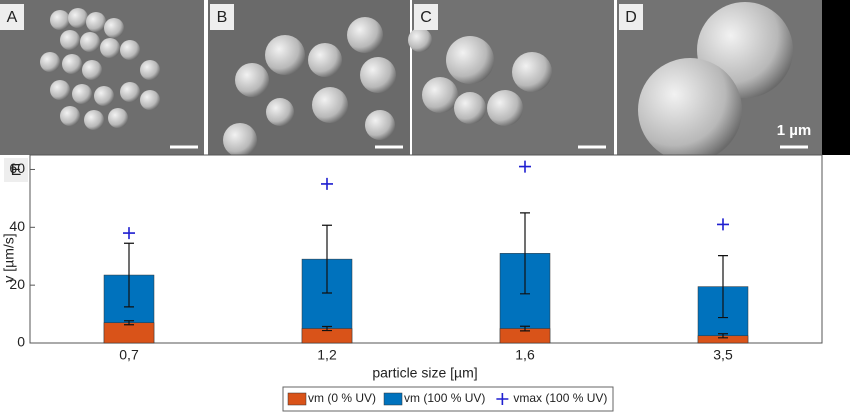  What do you see at coordinates (426, 17) in the screenshot?
I see `panel-label: C` at bounding box center [426, 17].